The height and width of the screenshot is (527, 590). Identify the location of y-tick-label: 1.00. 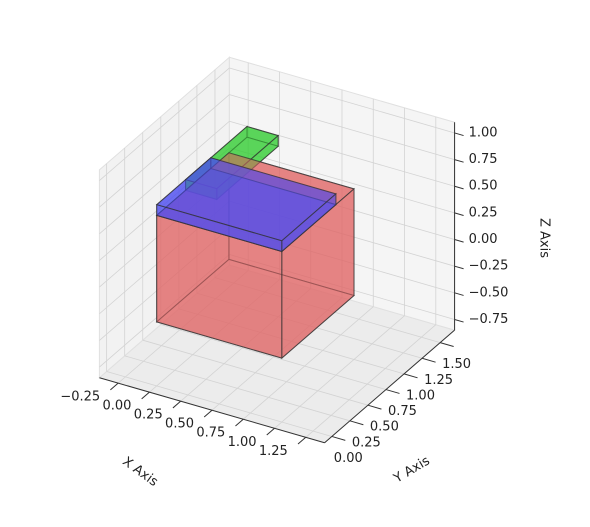
(420, 395).